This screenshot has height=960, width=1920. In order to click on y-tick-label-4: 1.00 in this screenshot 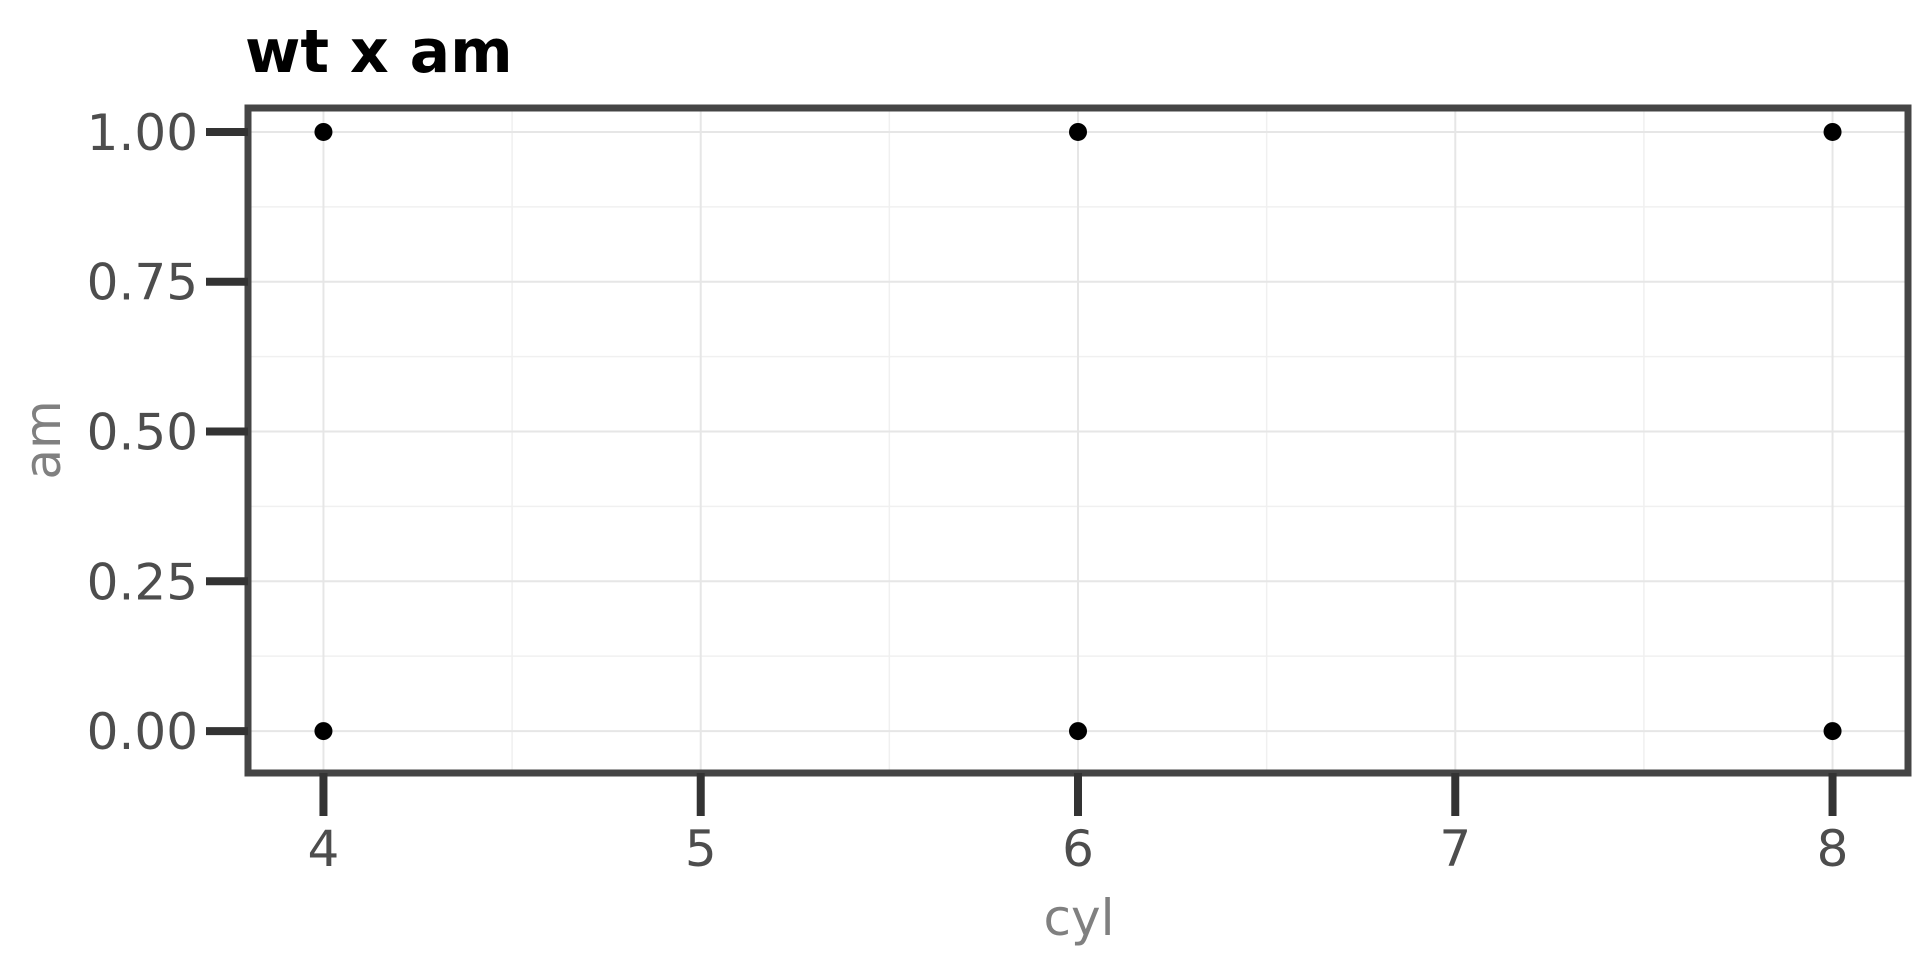, I will do `click(142, 133)`.